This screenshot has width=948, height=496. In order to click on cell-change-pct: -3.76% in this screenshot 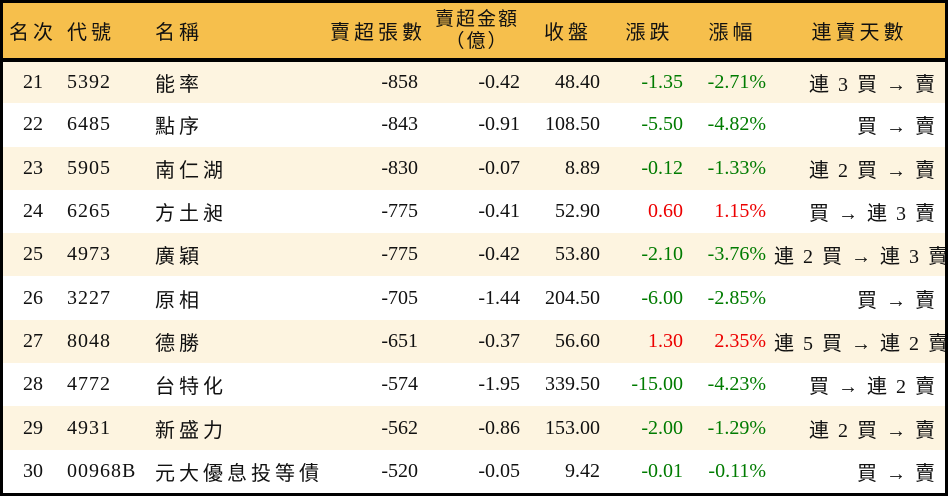, I will do `click(736, 254)`.